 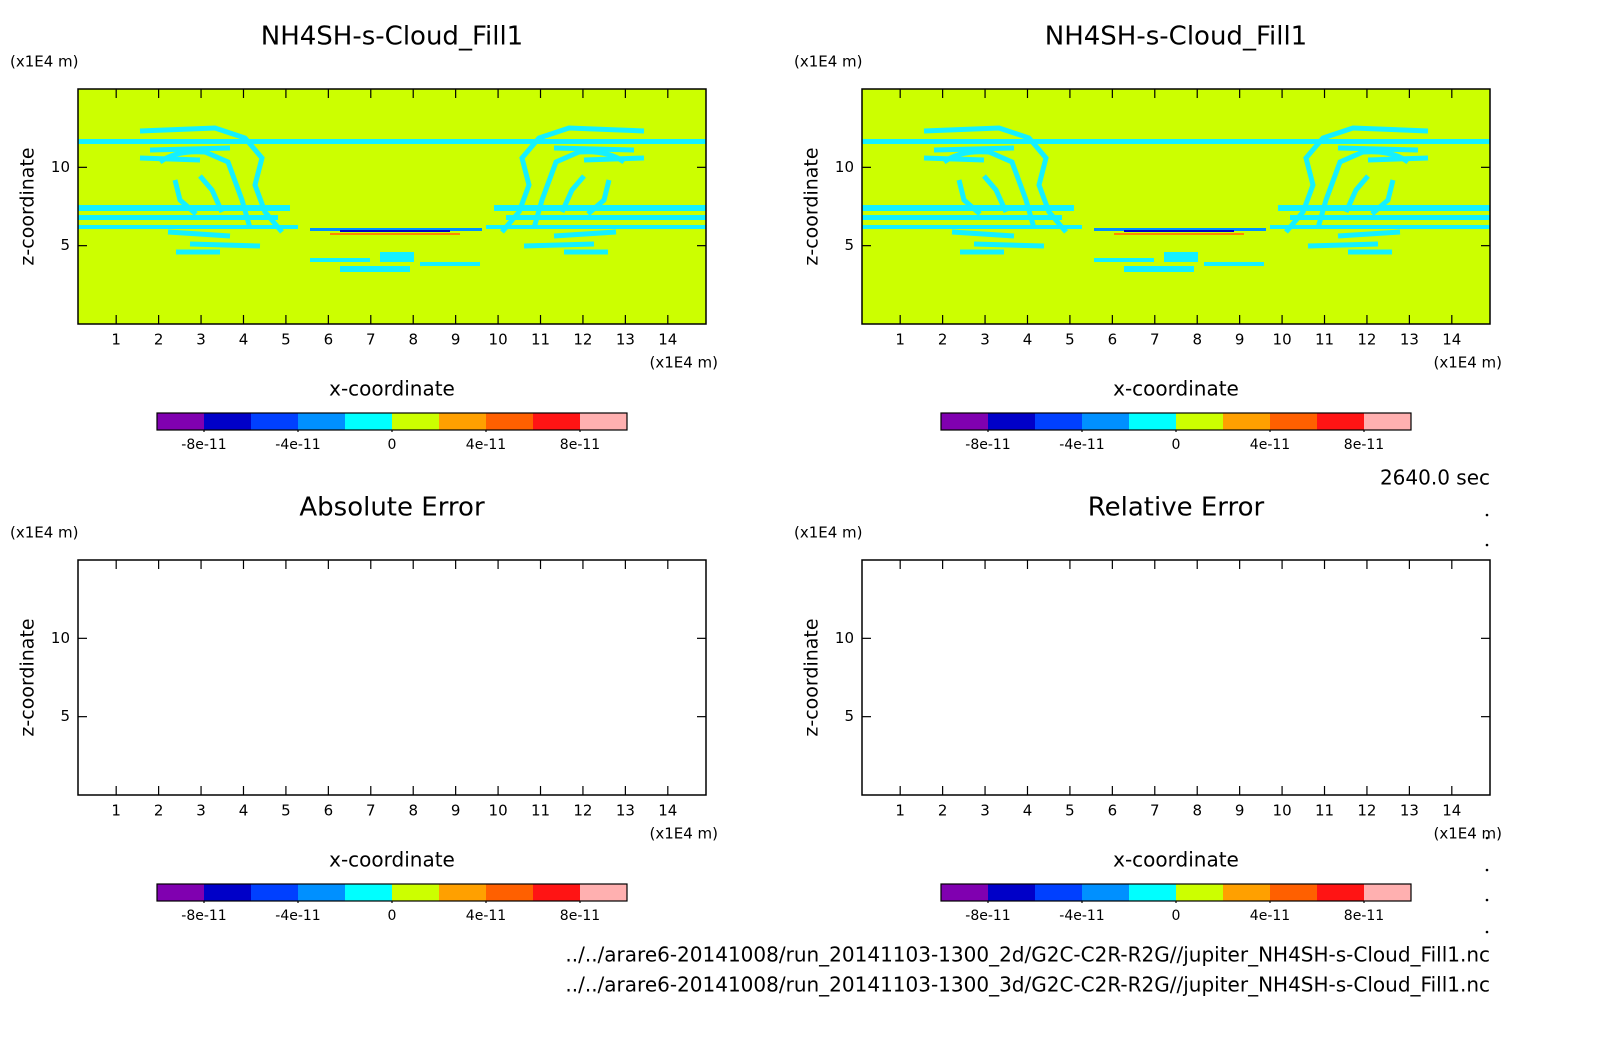 I want to click on panel-title: Relative Error, so click(x=1176, y=508).